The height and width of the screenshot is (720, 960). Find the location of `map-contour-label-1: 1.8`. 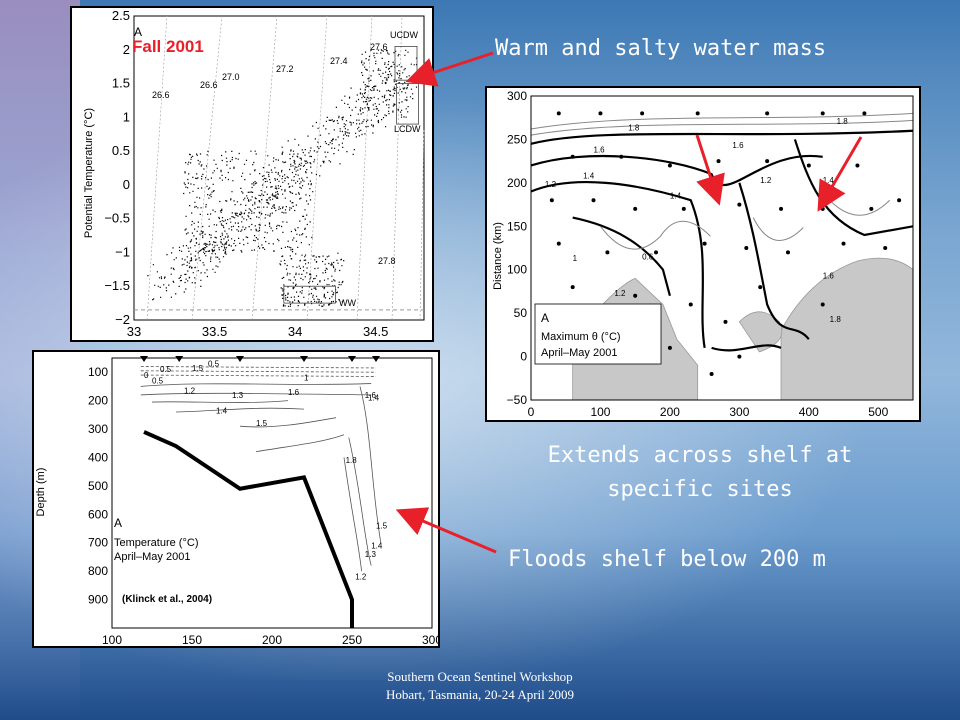

map-contour-label-1: 1.8 is located at coordinates (843, 121).